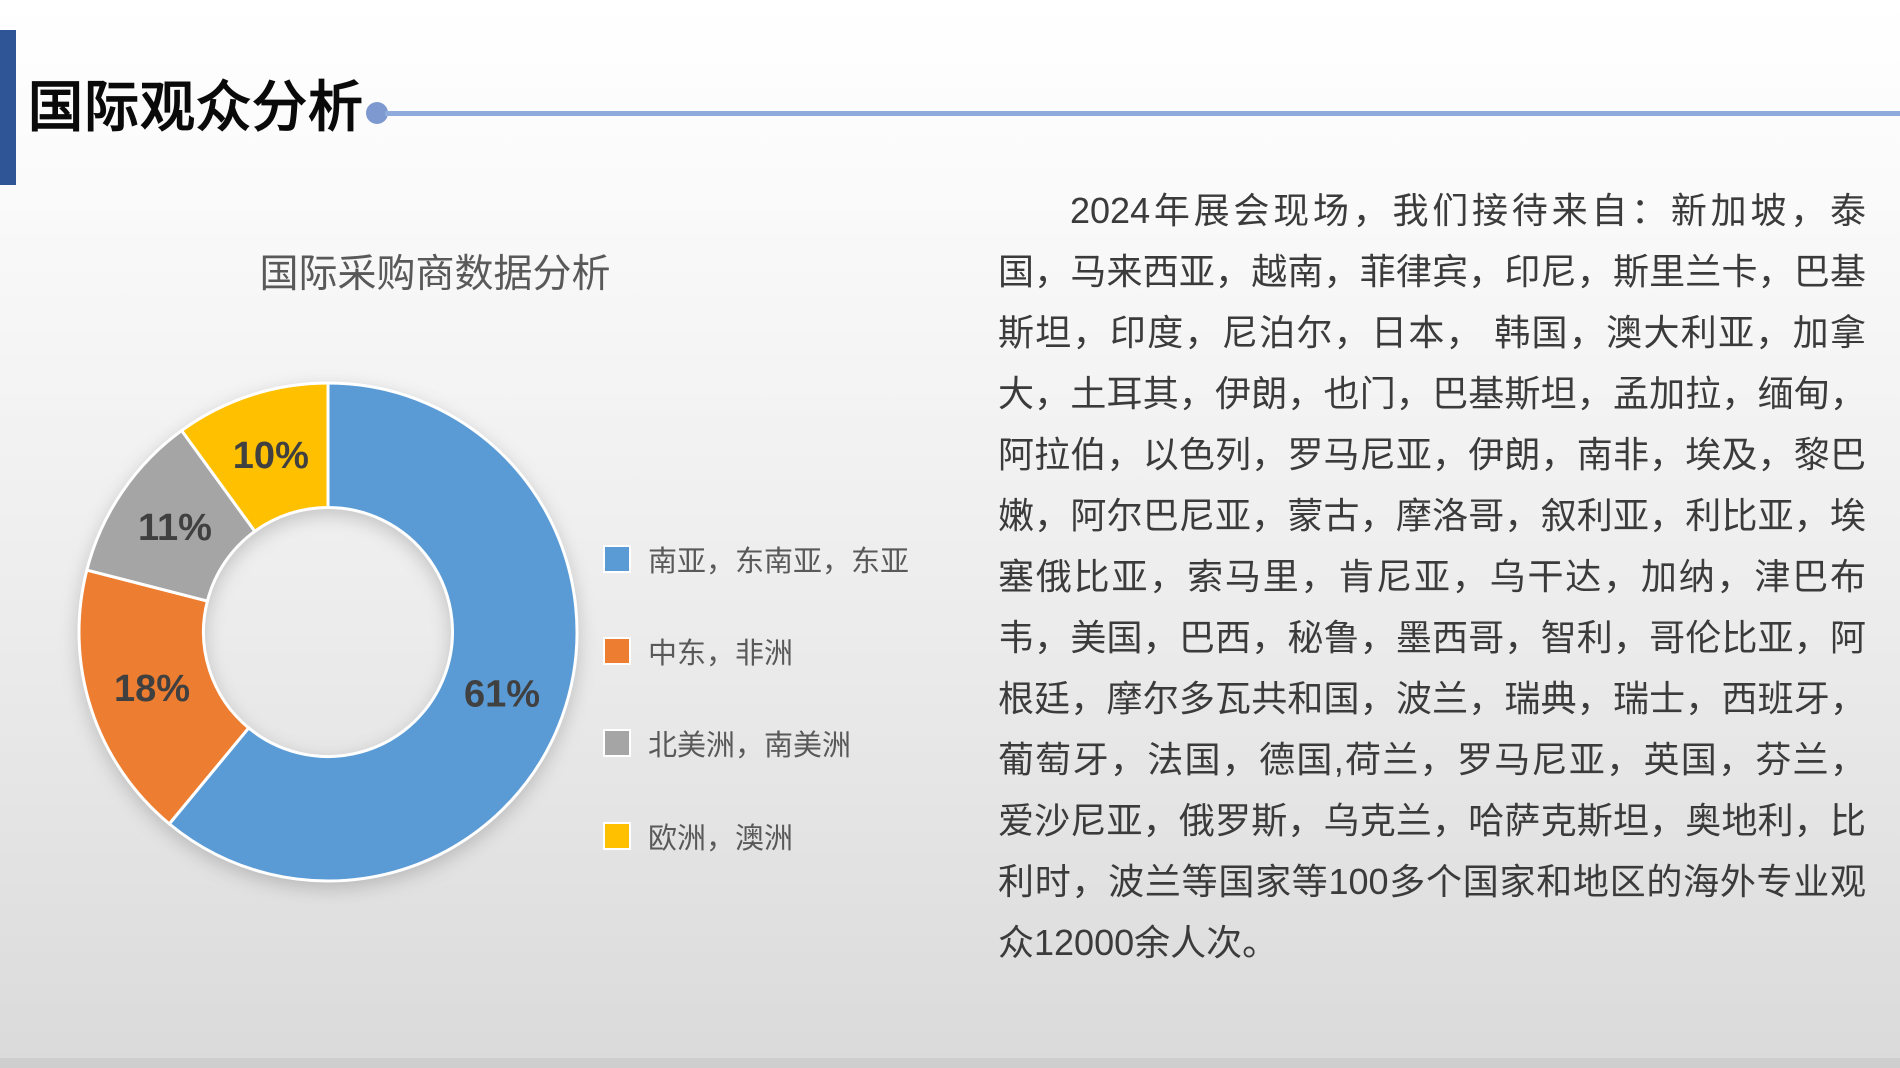  What do you see at coordinates (435, 274) in the screenshot?
I see `chart-title: 国际采购商数据分析` at bounding box center [435, 274].